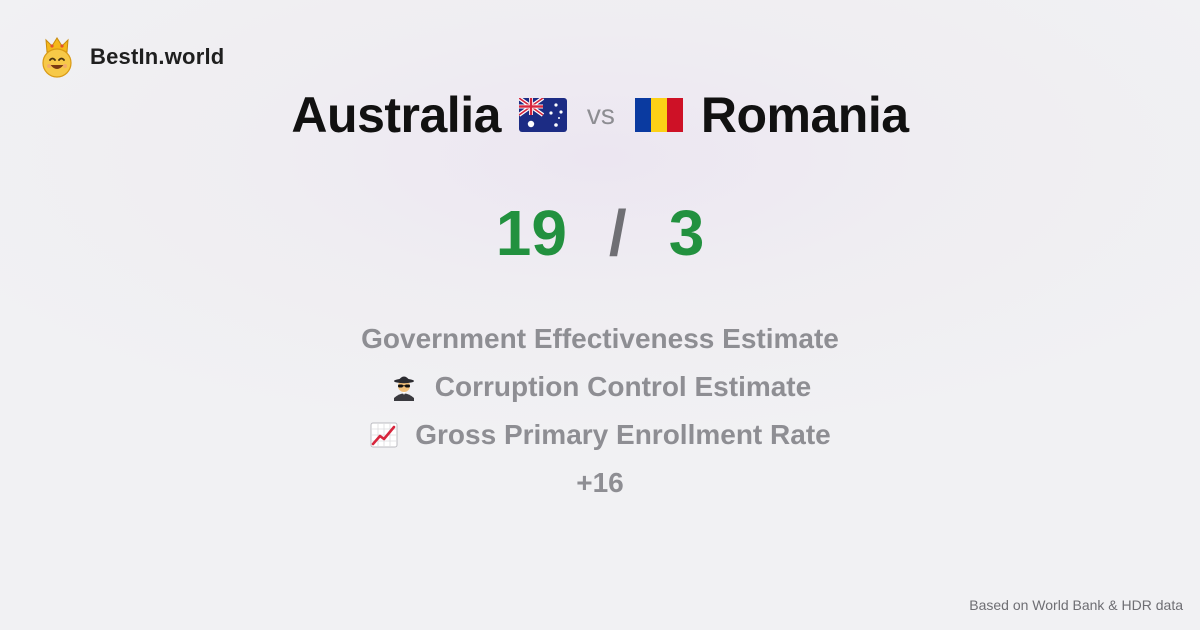  Describe the element at coordinates (396, 115) in the screenshot. I see `country-a-name: Australia` at that location.